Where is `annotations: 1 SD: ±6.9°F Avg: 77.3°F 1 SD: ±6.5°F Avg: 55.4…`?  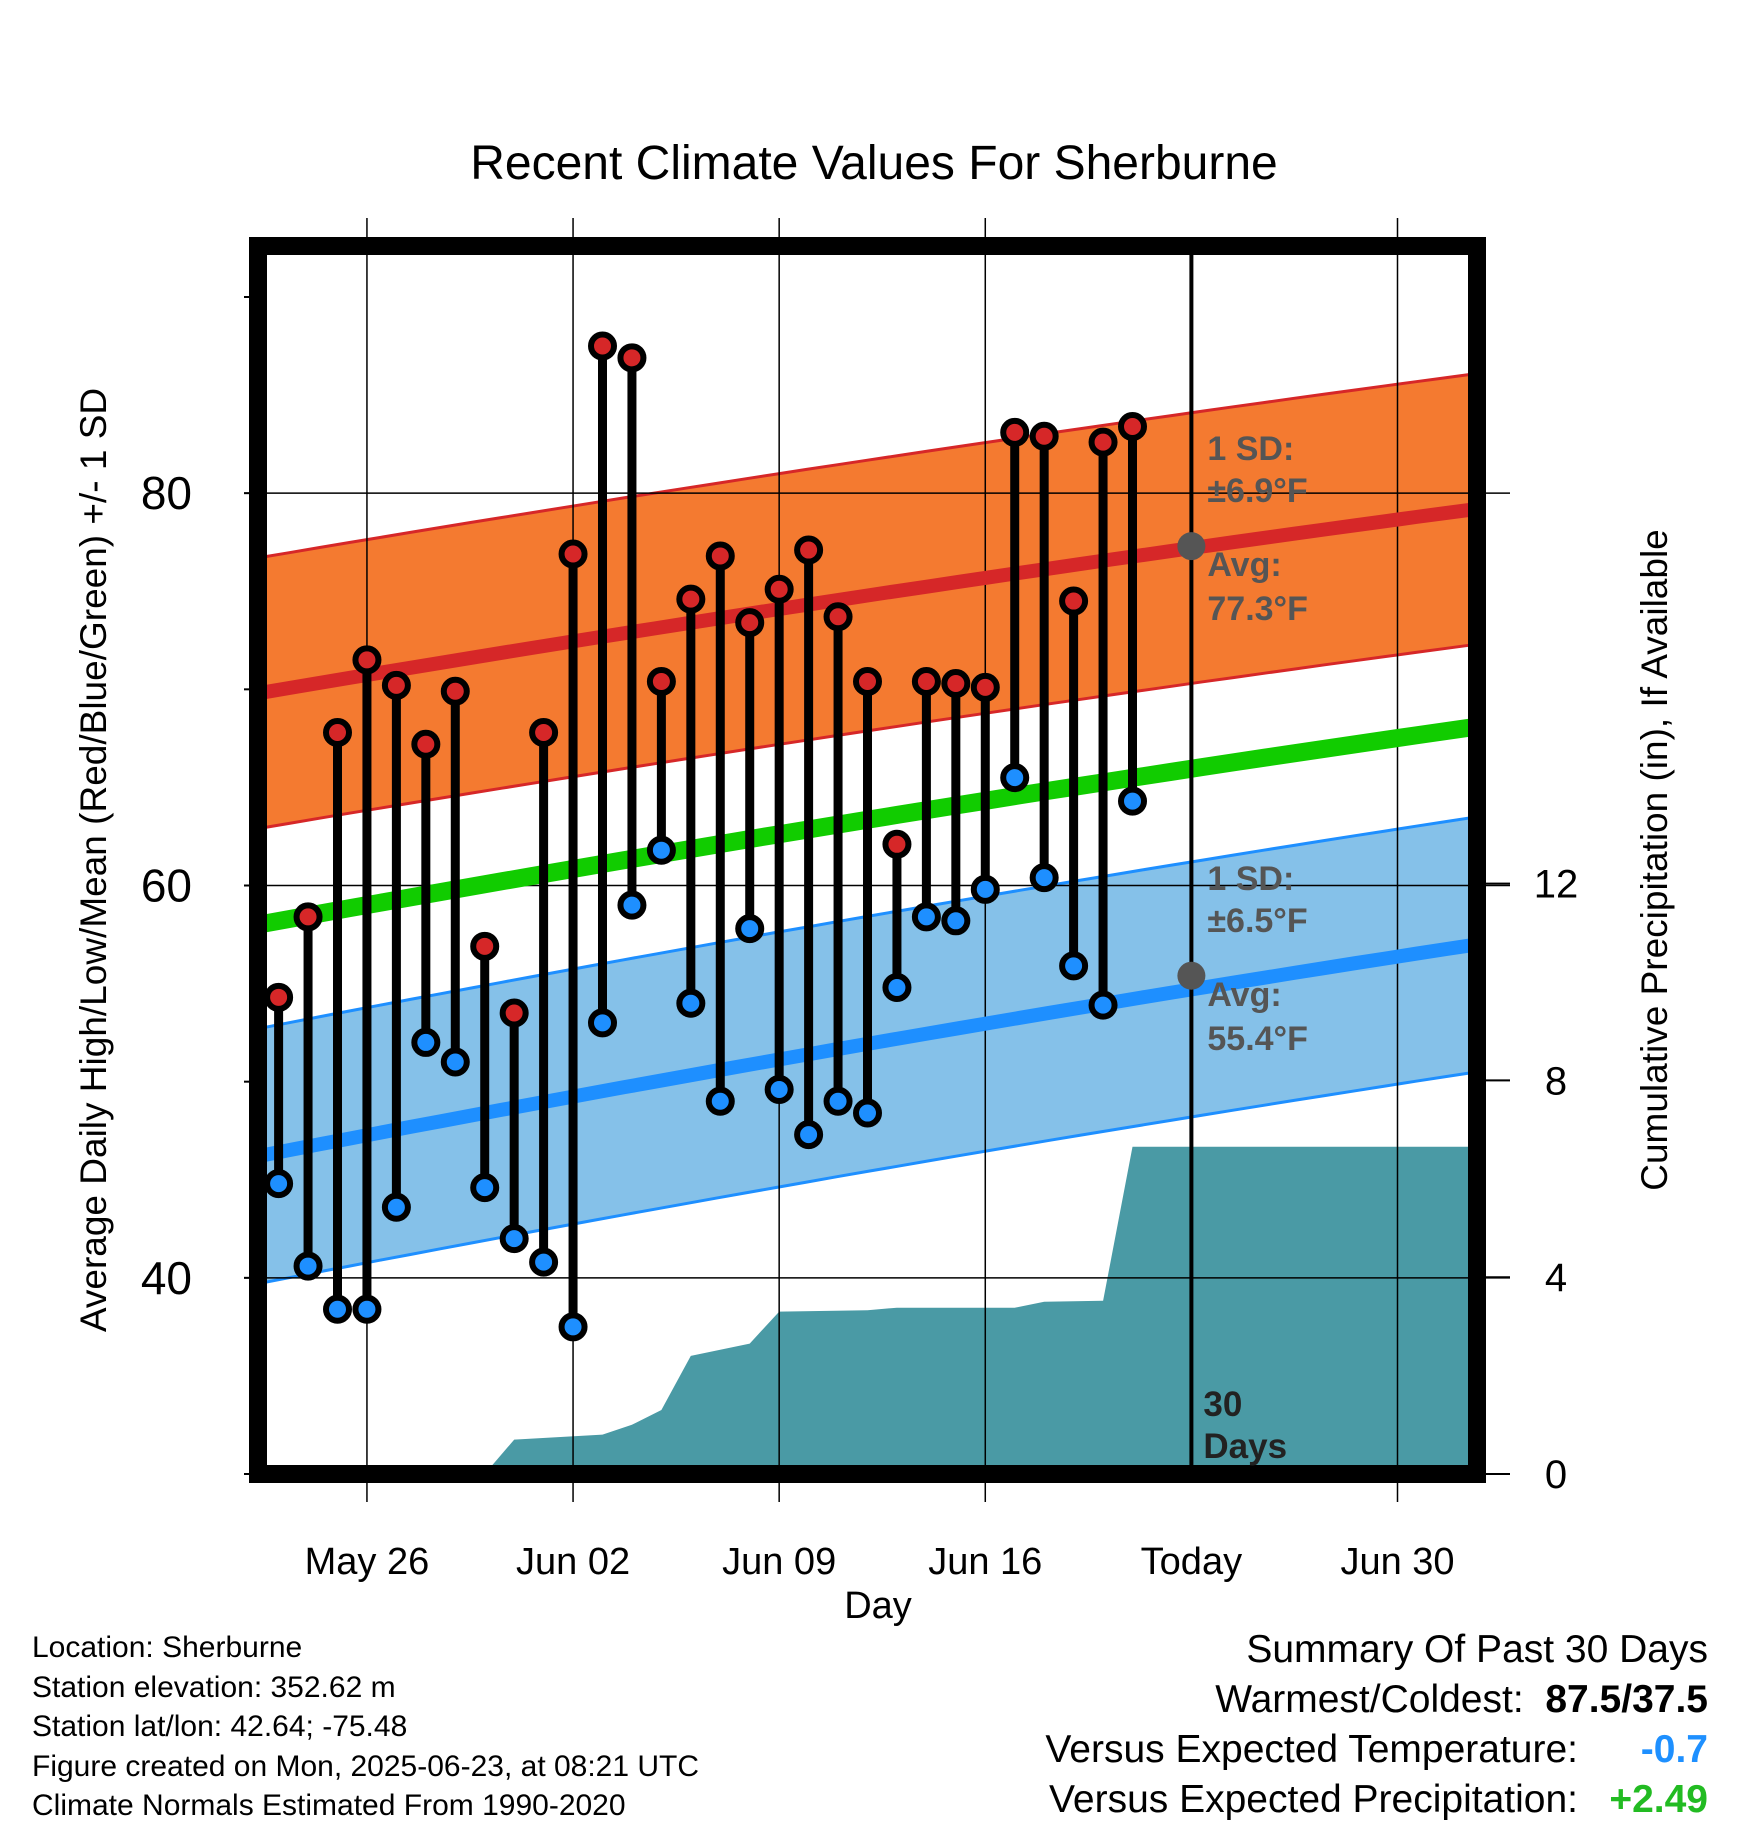 annotations: 1 SD: ±6.9°F Avg: 77.3°F 1 SD: ±6.5°F Avg: 55.4… is located at coordinates (1242, 948).